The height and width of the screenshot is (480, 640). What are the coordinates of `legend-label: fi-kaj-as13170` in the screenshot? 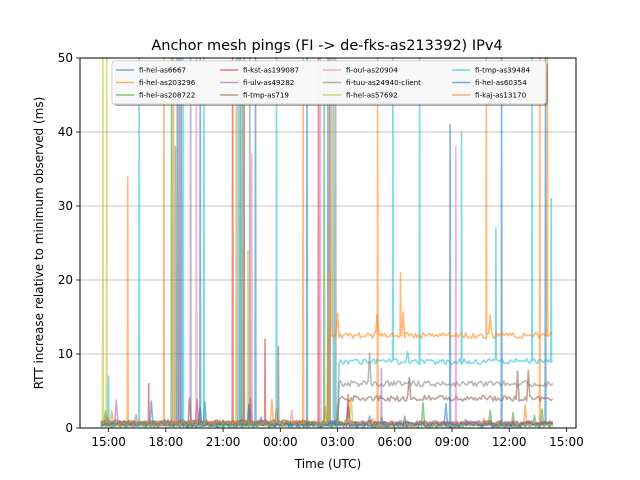 It's located at (501, 95).